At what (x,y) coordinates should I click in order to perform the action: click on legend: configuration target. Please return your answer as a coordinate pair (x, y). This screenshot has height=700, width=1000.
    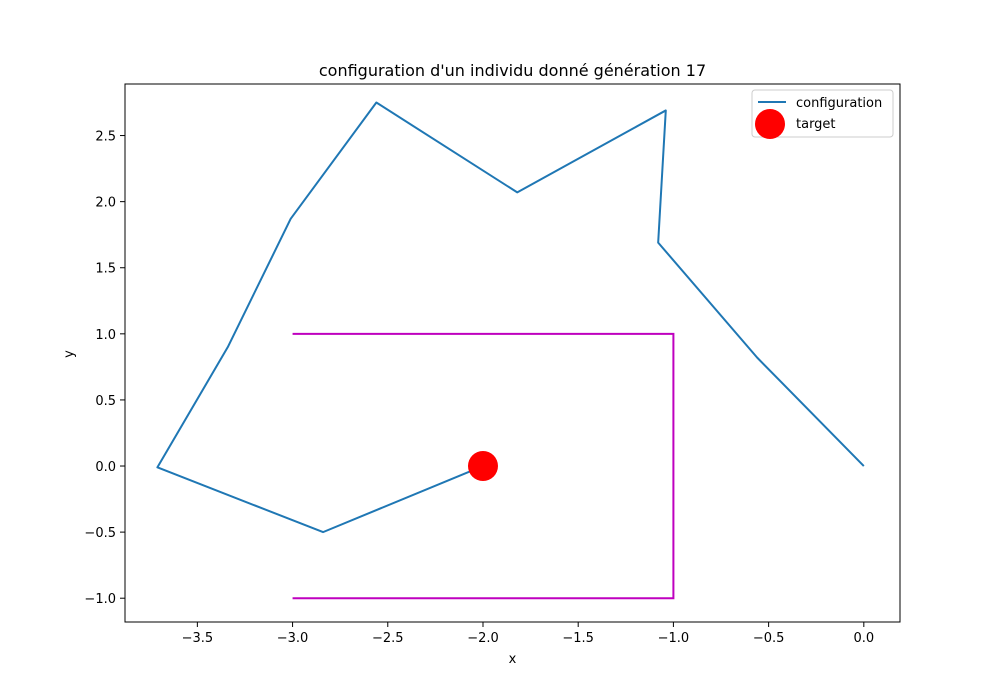
    Looking at the image, I should click on (822, 114).